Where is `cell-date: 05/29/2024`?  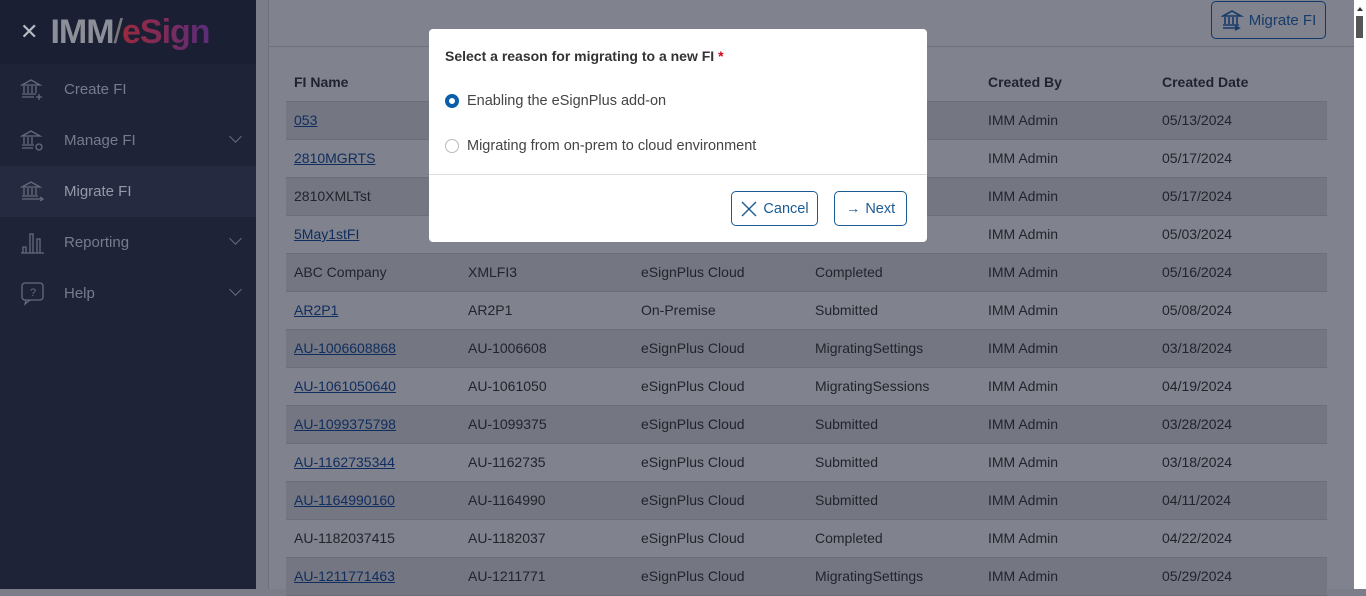 cell-date: 05/29/2024 is located at coordinates (1240, 576).